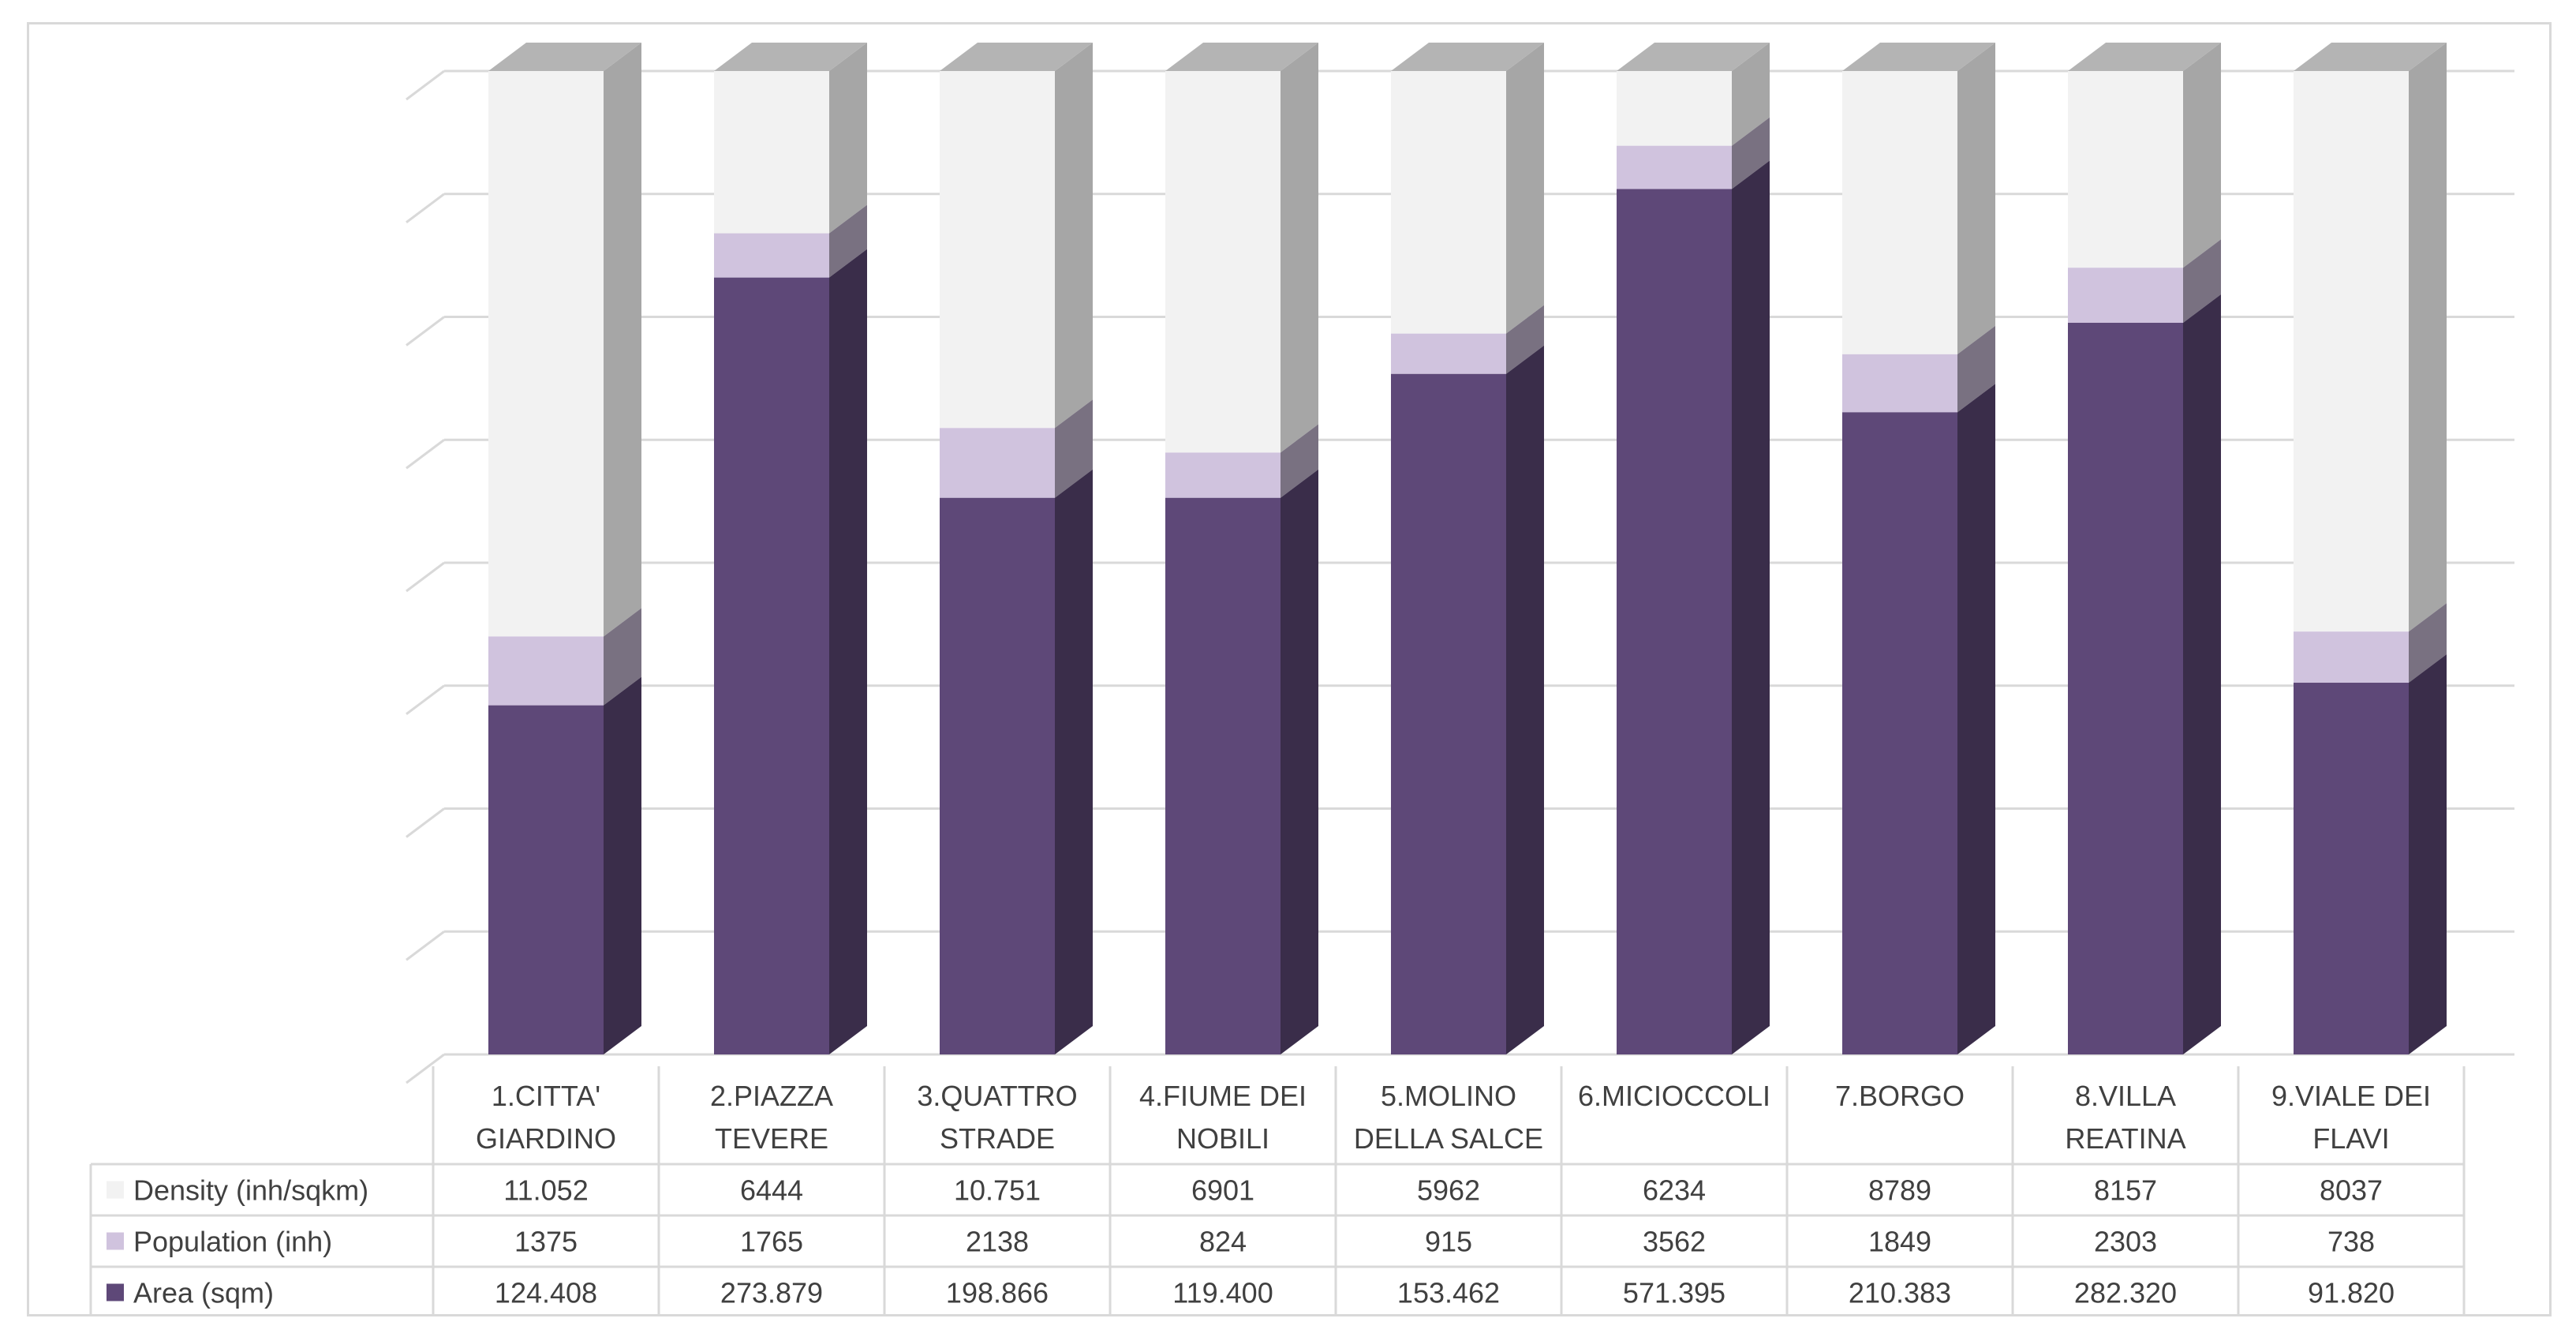  Describe the element at coordinates (1448, 1096) in the screenshot. I see `category-label: 5.MOLINO` at that location.